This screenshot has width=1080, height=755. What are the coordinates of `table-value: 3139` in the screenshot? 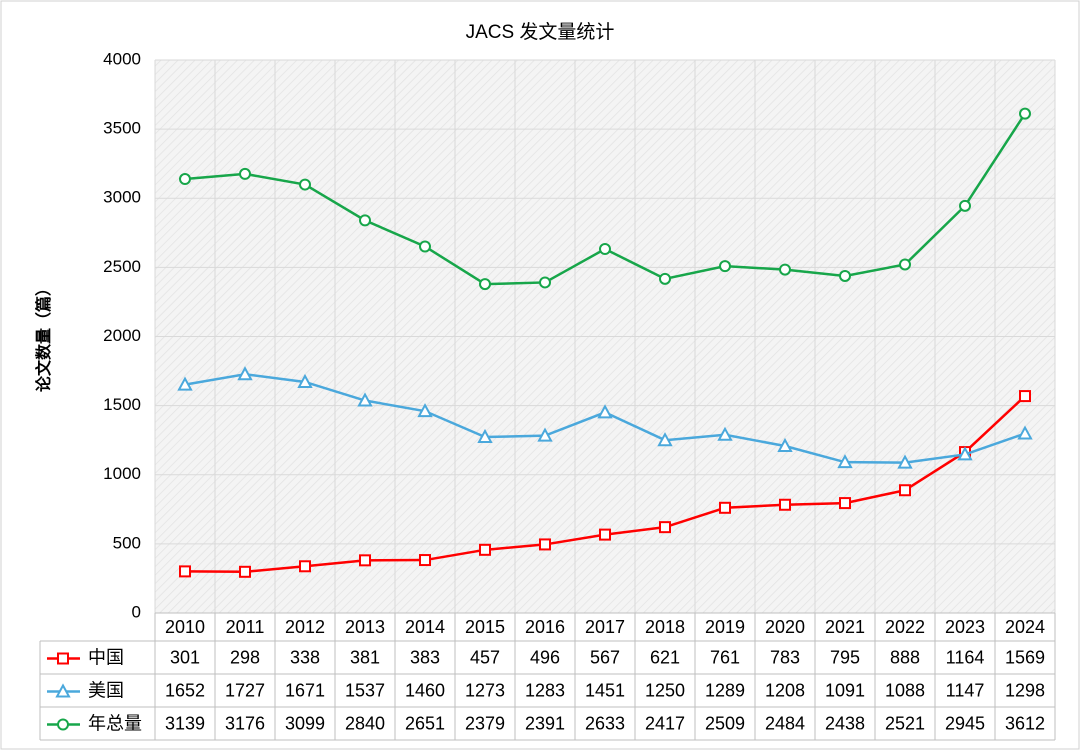 It's located at (185, 723).